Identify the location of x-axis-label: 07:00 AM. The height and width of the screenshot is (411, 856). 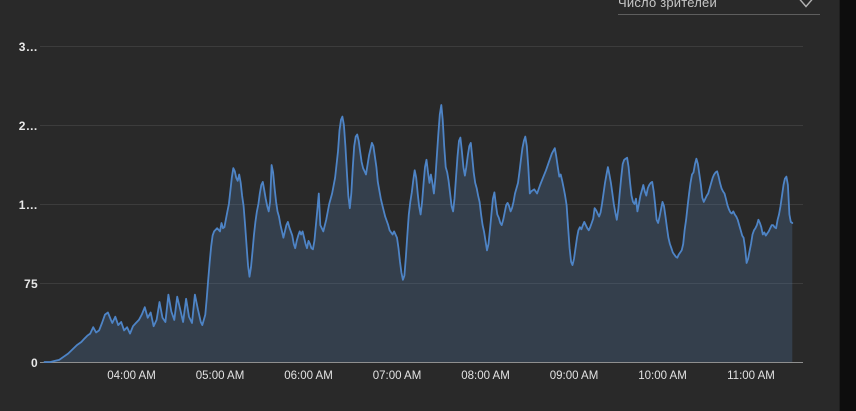
(397, 376).